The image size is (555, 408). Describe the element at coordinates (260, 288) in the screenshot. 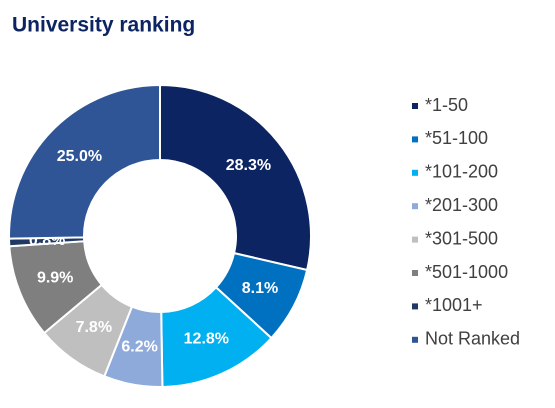

I see `data-label: 8.1%` at that location.